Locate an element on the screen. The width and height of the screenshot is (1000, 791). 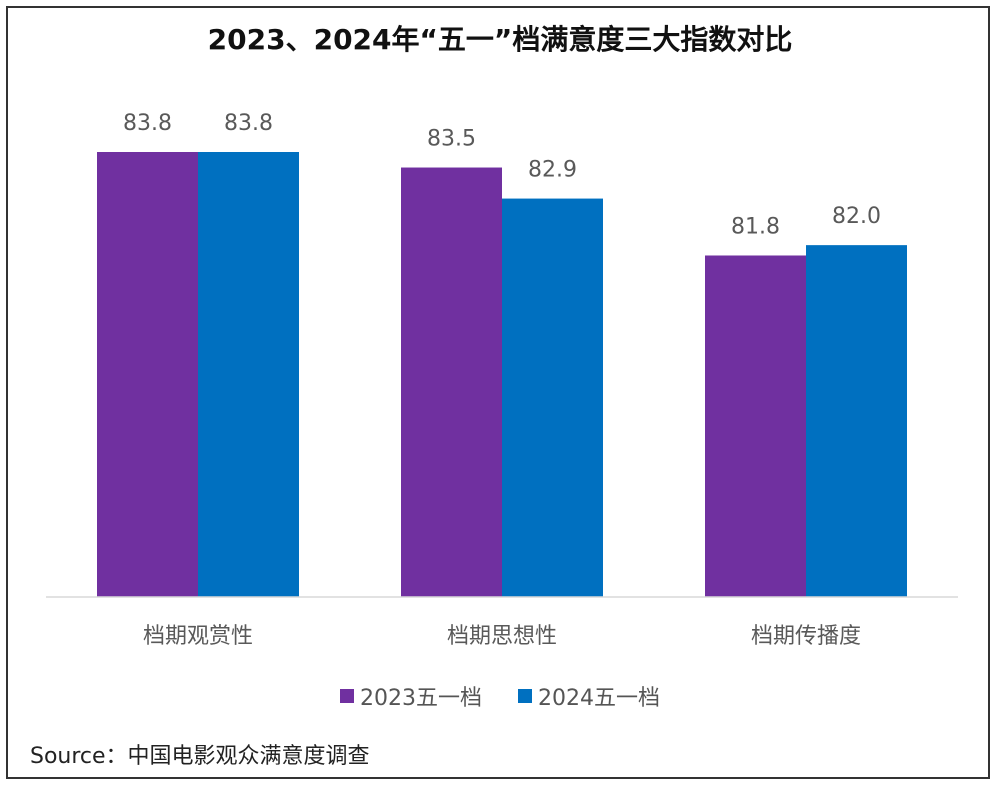
chart-legend: 2023五一档 2024五一档 is located at coordinates (500, 696).